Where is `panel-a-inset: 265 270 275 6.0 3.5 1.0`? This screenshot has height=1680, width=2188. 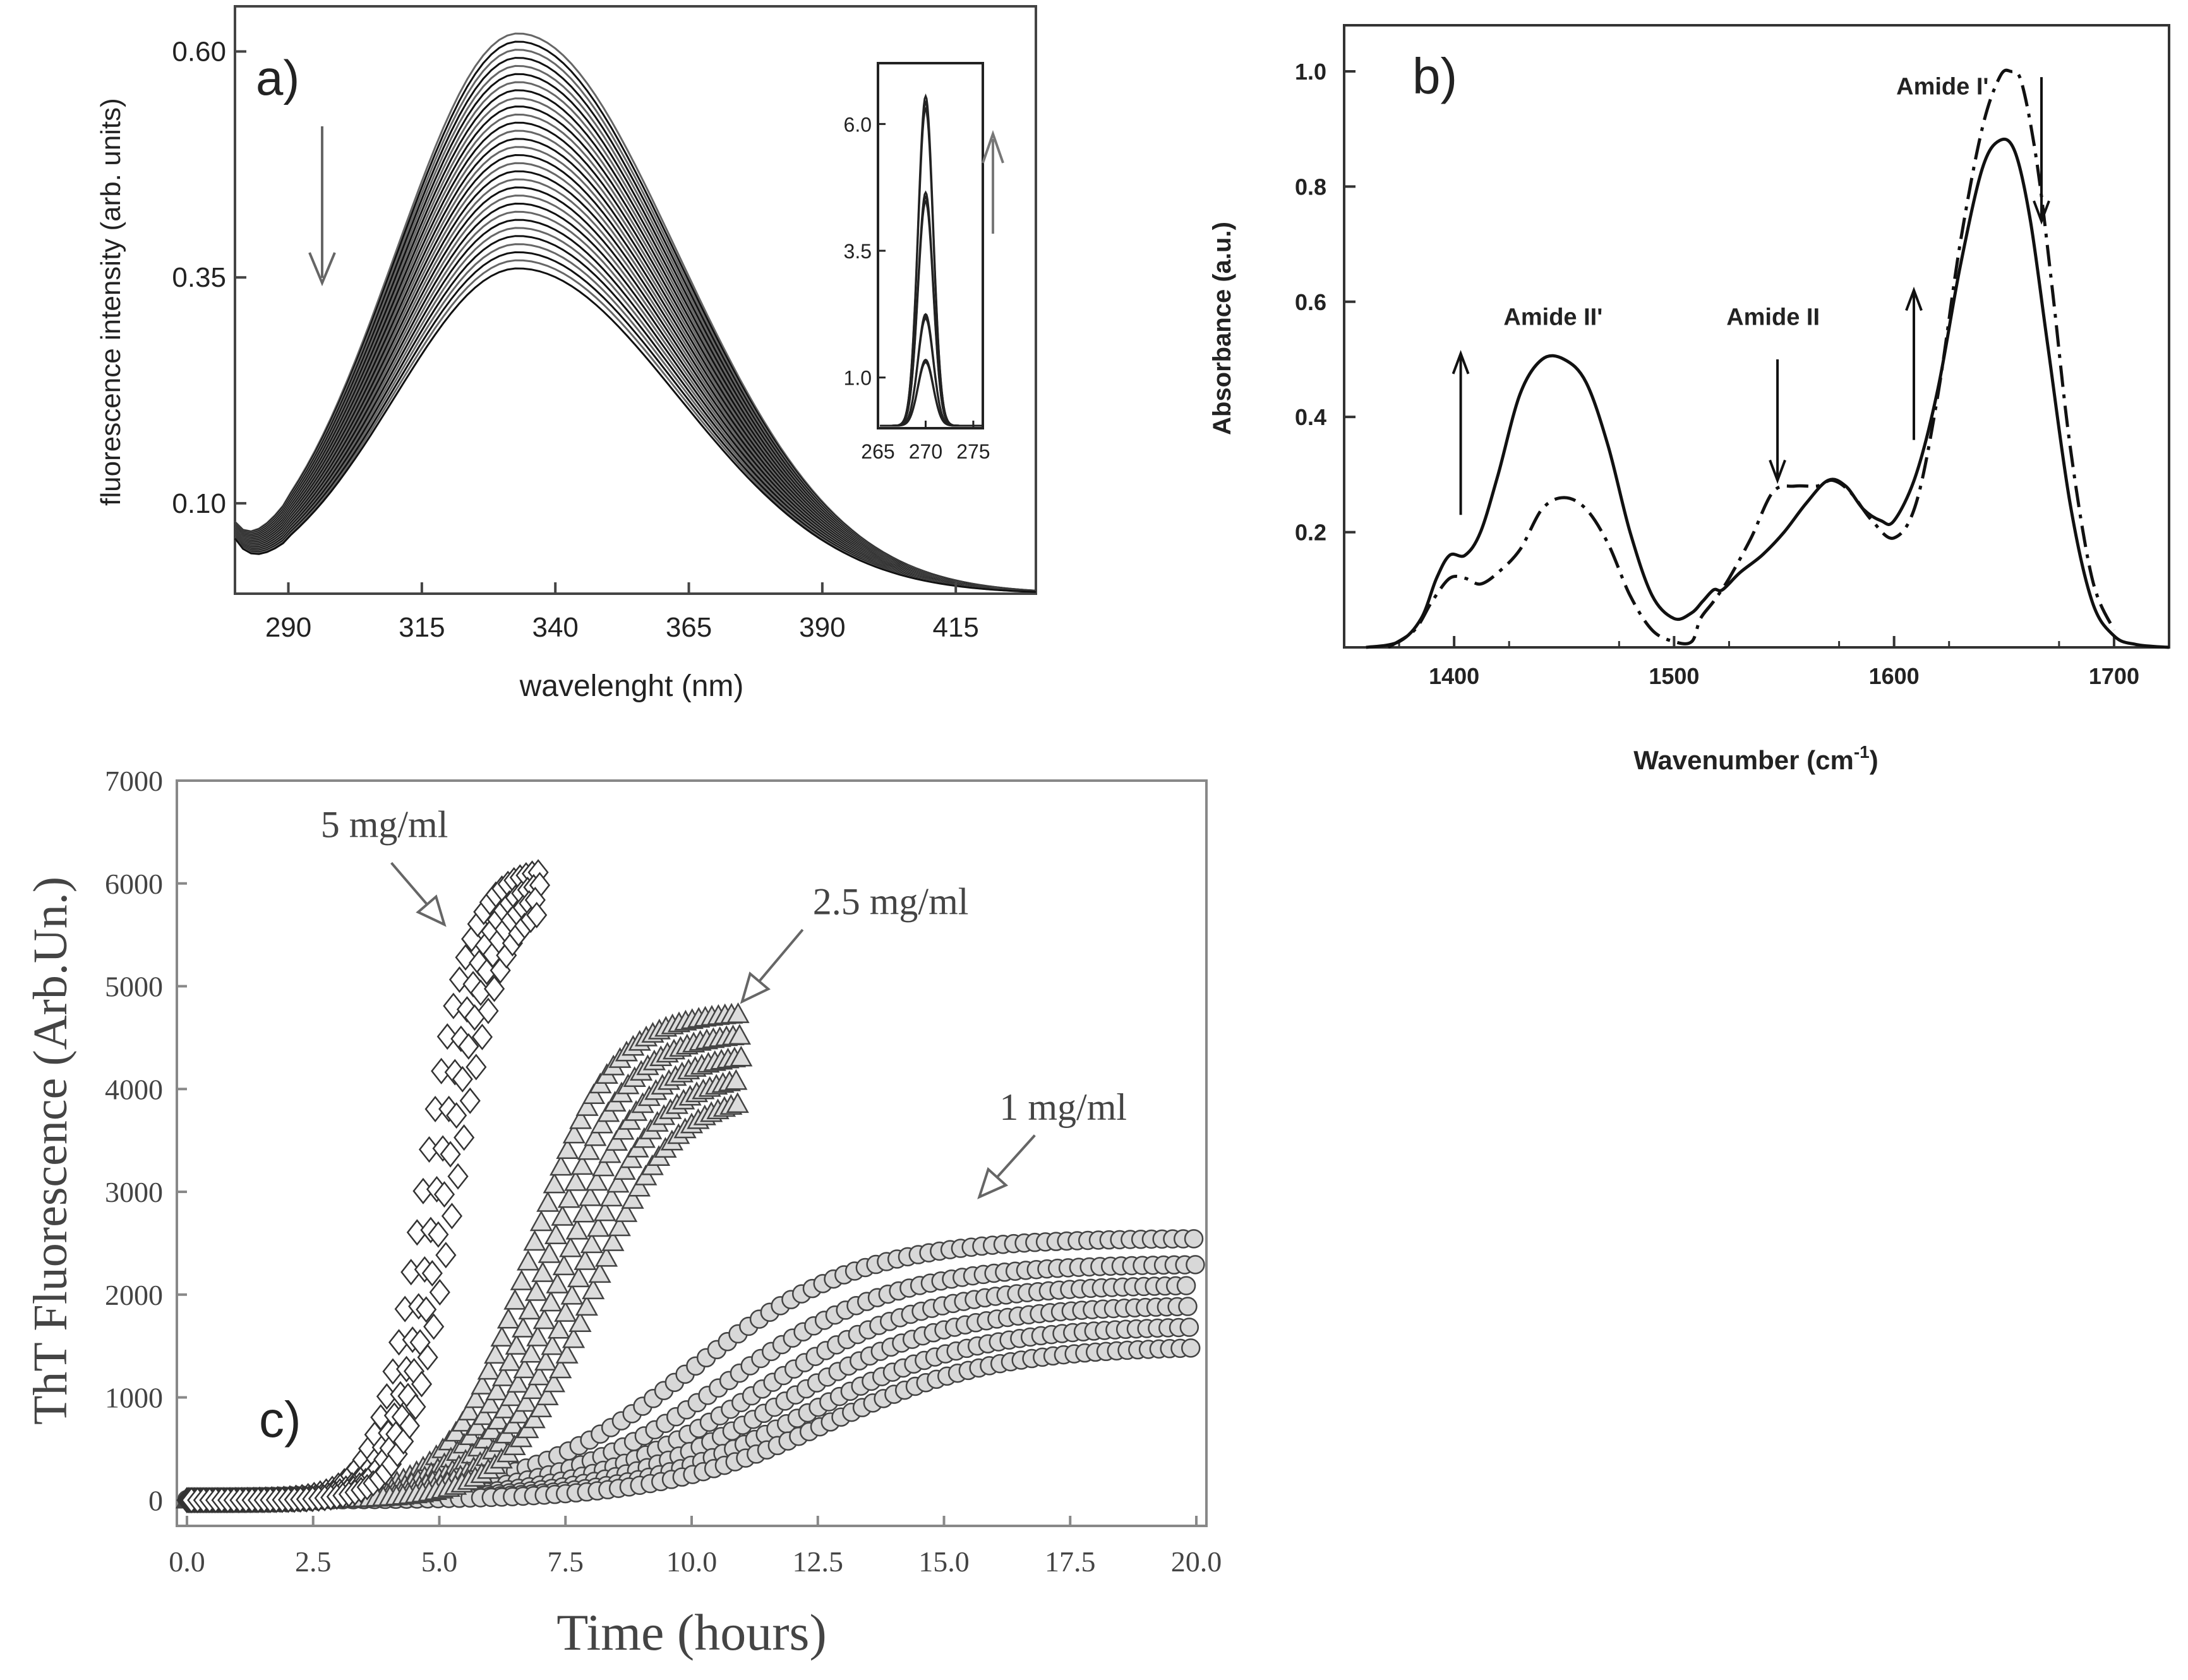
panel-a-inset: 265 270 275 6.0 3.5 1.0 is located at coordinates (924, 262).